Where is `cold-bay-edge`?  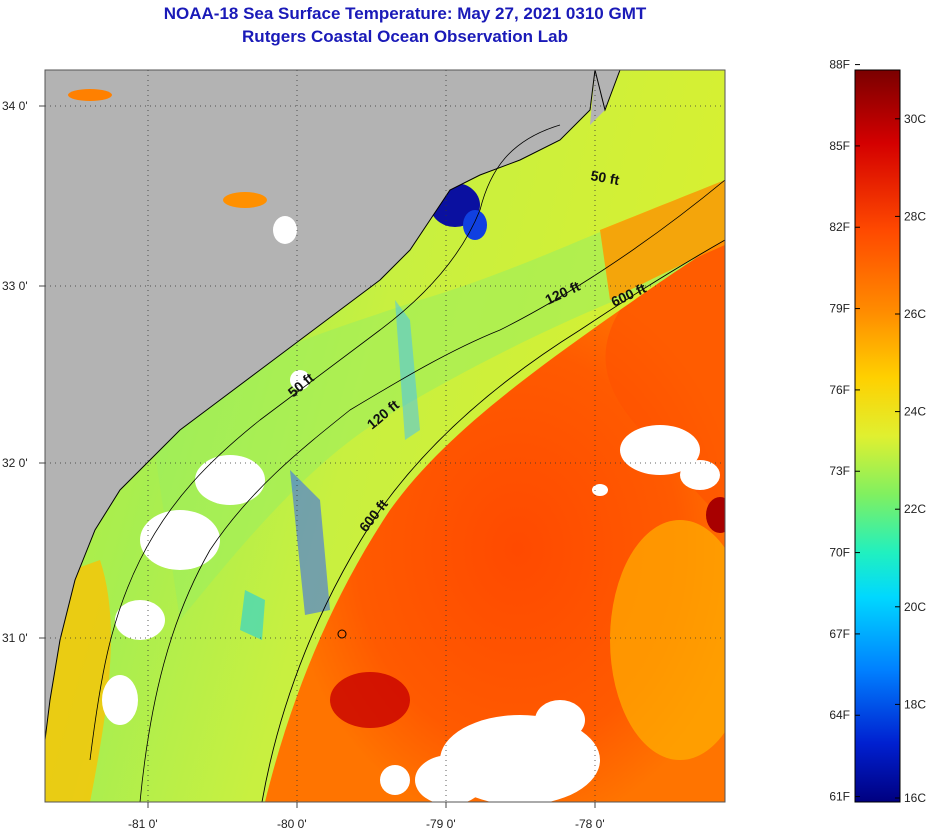
cold-bay-edge is located at coordinates (475, 225).